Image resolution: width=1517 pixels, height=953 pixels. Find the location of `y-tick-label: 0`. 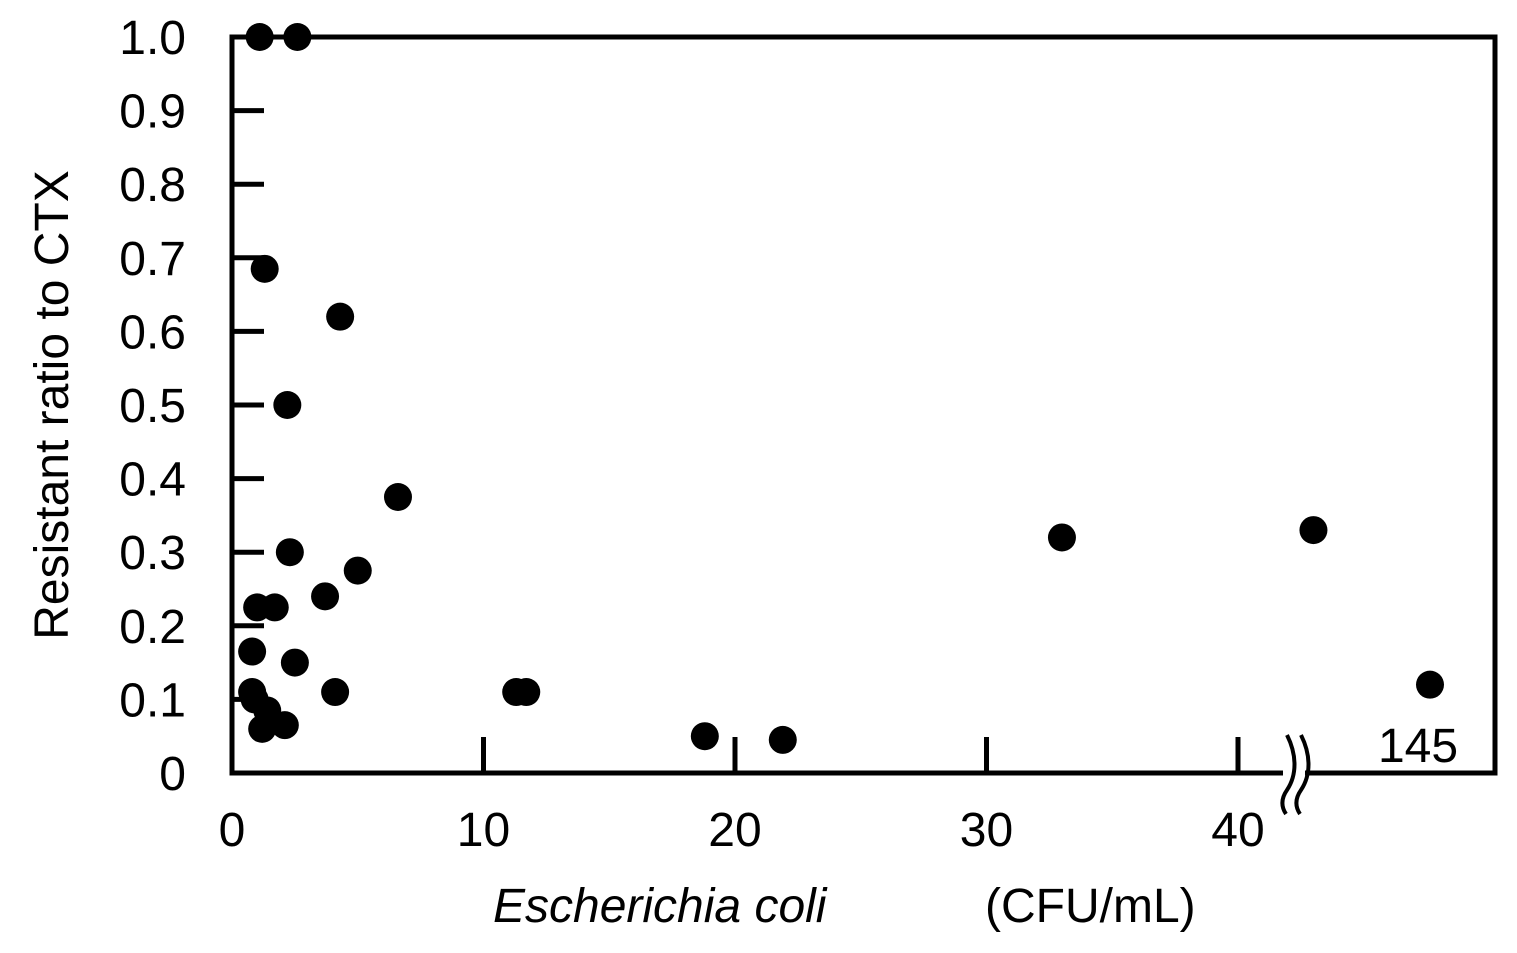

y-tick-label: 0 is located at coordinates (172, 774).